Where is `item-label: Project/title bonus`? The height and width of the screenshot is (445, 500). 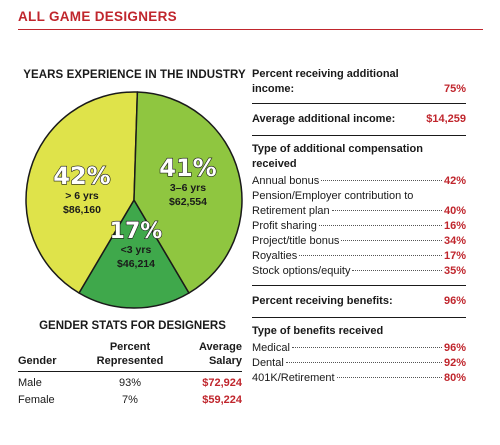
item-label: Project/title bonus is located at coordinates (296, 241).